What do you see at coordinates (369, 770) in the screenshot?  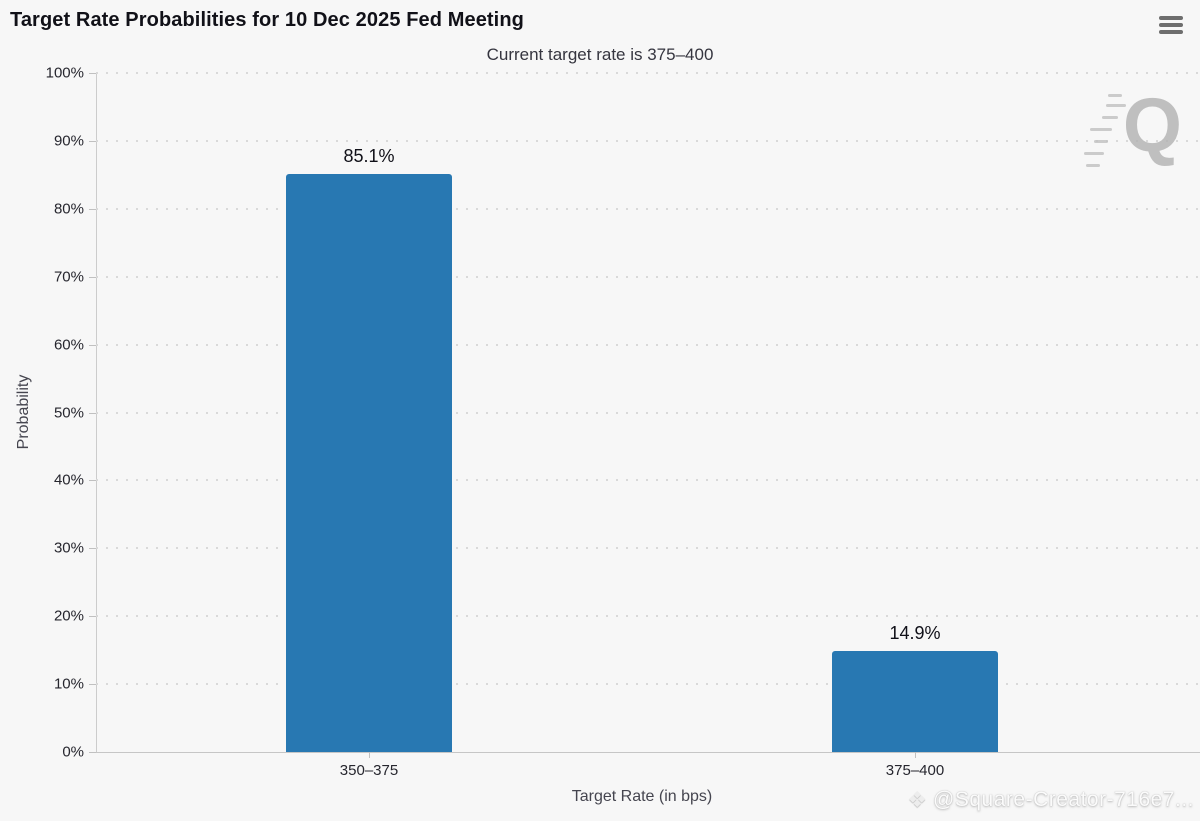 I see `x-tick-label: 350–375` at bounding box center [369, 770].